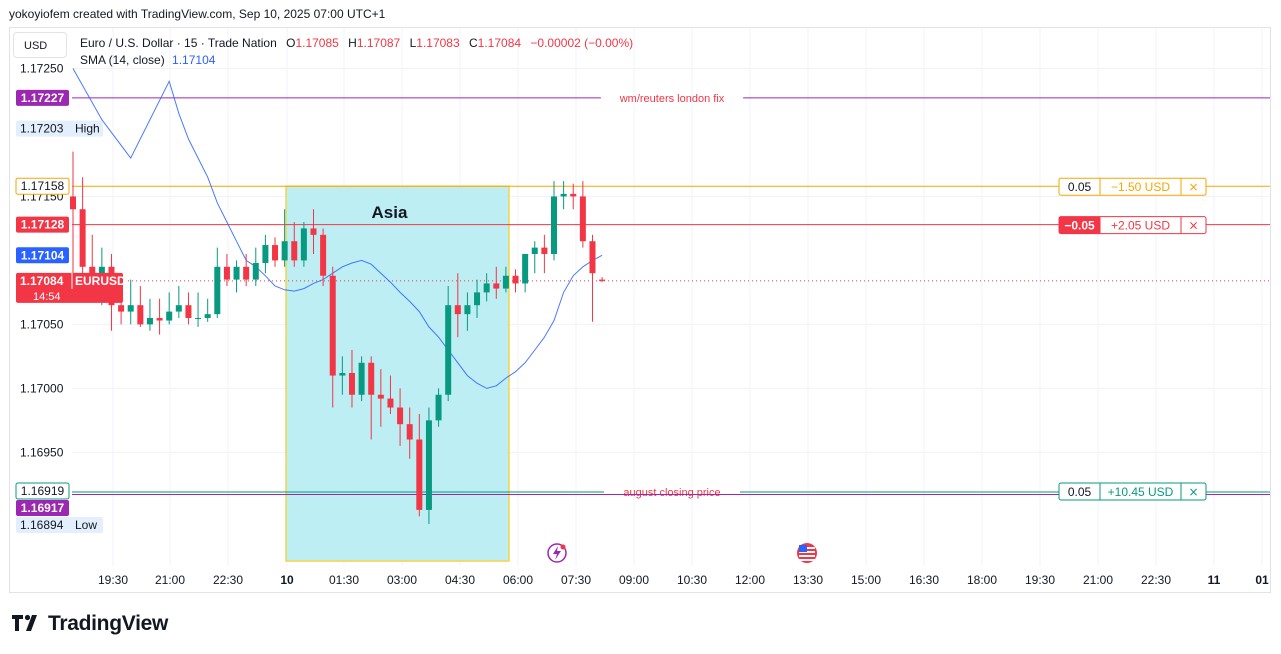 This screenshot has height=654, width=1281. I want to click on price-tag-wm-fix: 1.17227, so click(43, 98).